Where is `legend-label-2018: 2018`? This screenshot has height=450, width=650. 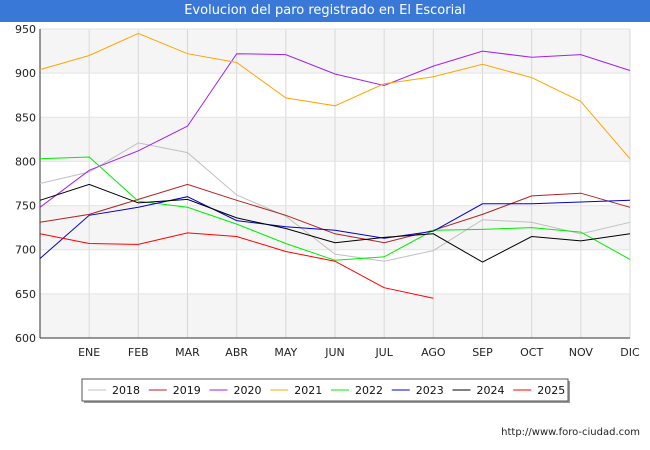
legend-label-2018: 2018 is located at coordinates (126, 390).